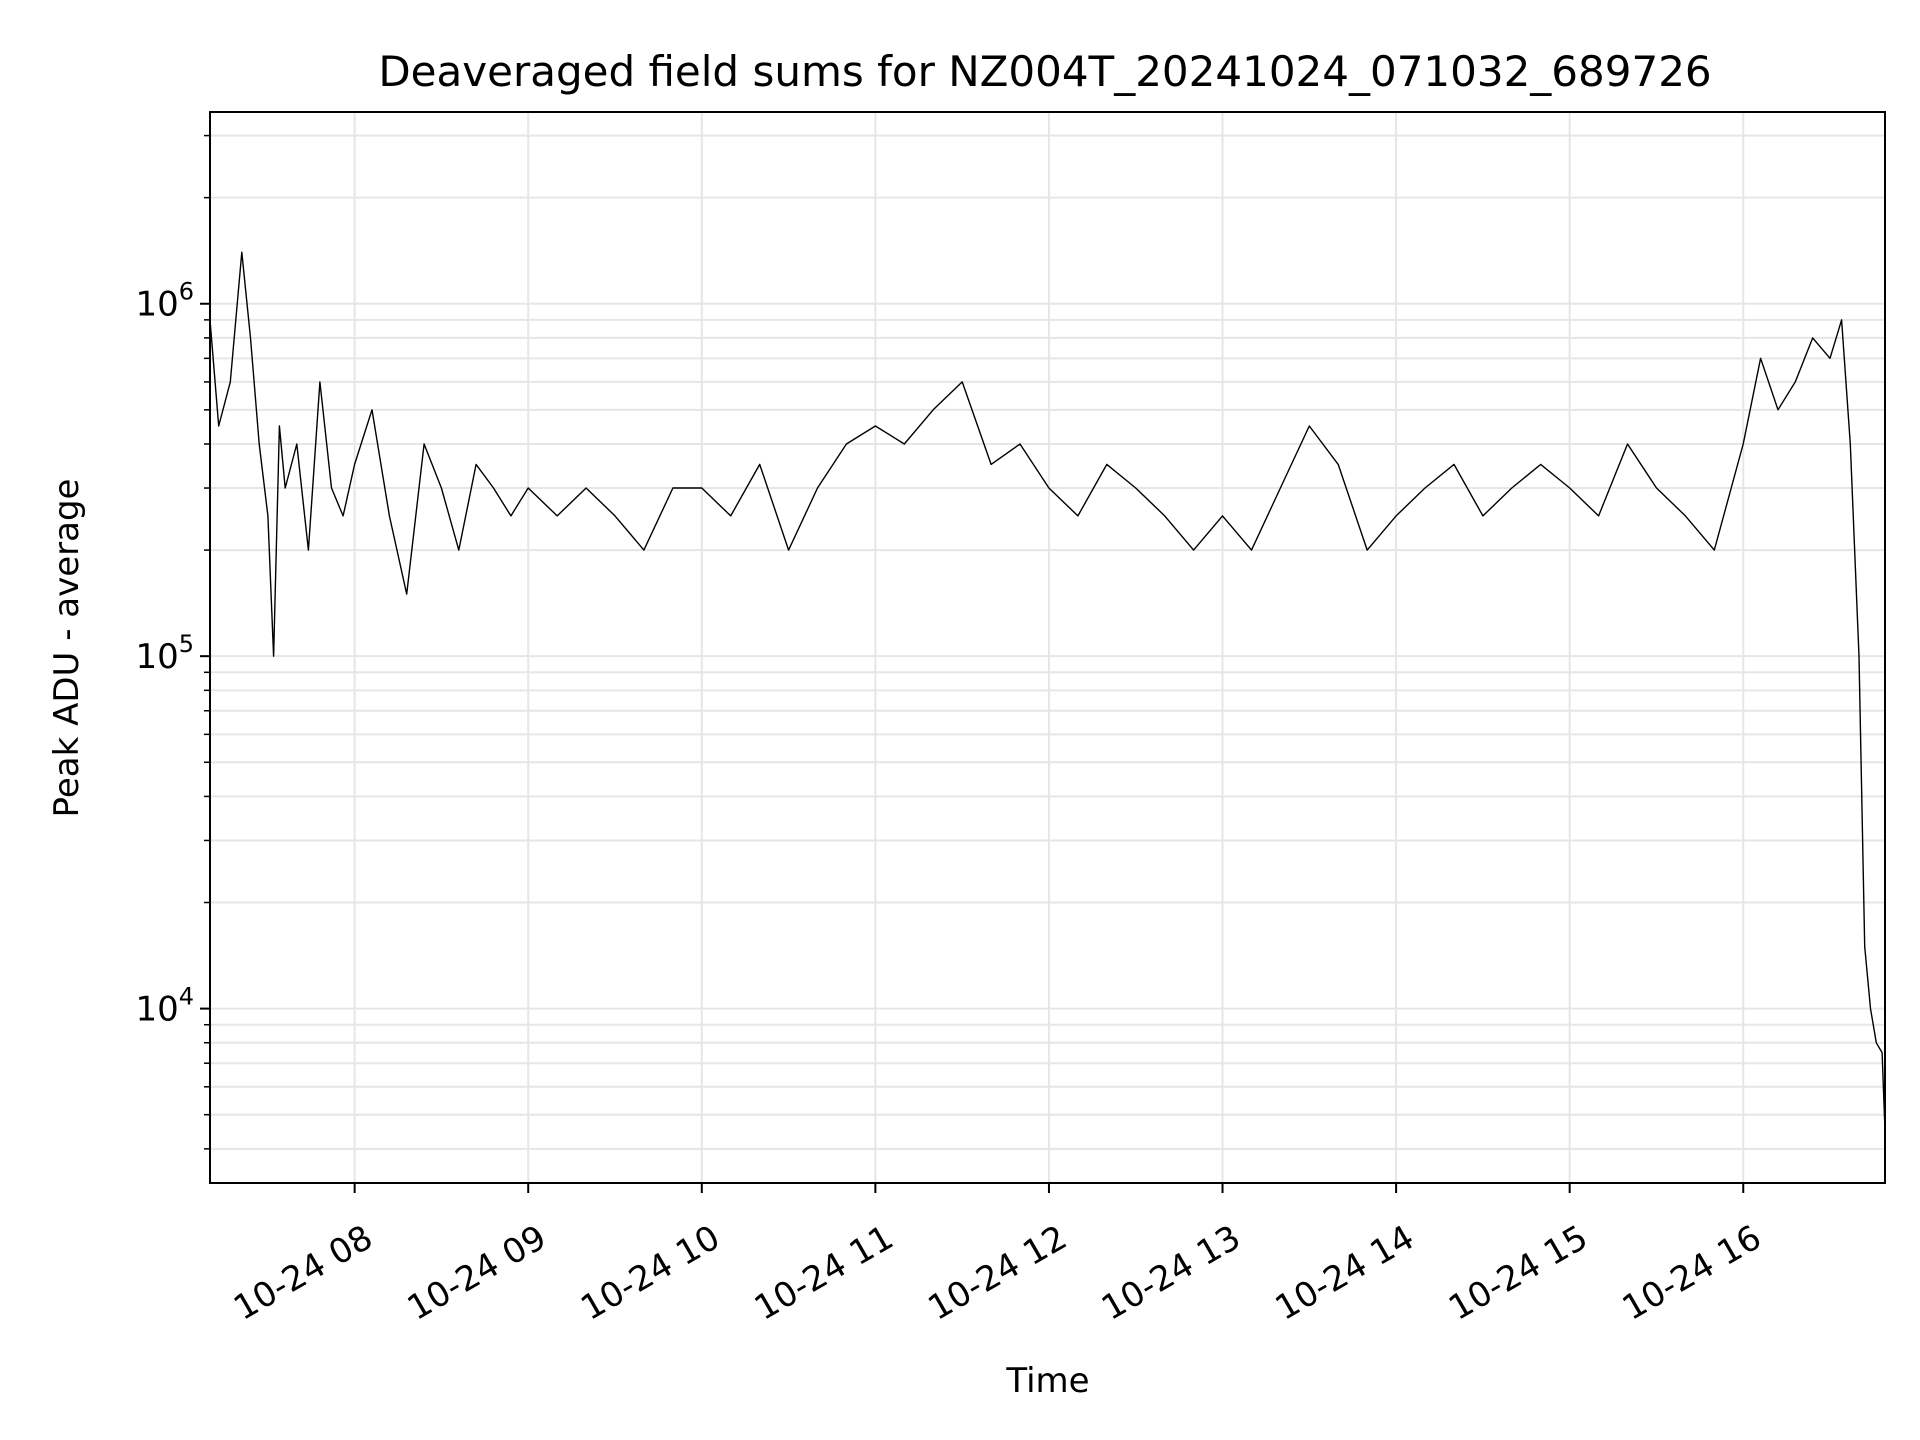  I want to click on y-tick-label: 105, so click(164, 653).